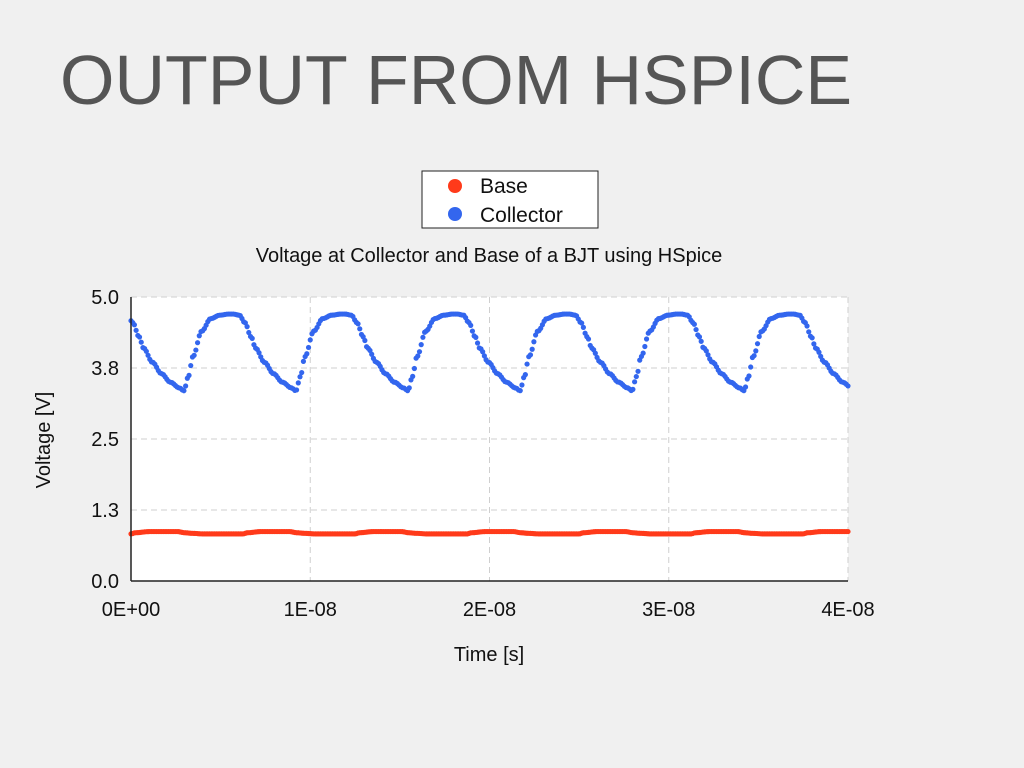  I want to click on series-base, so click(489, 532).